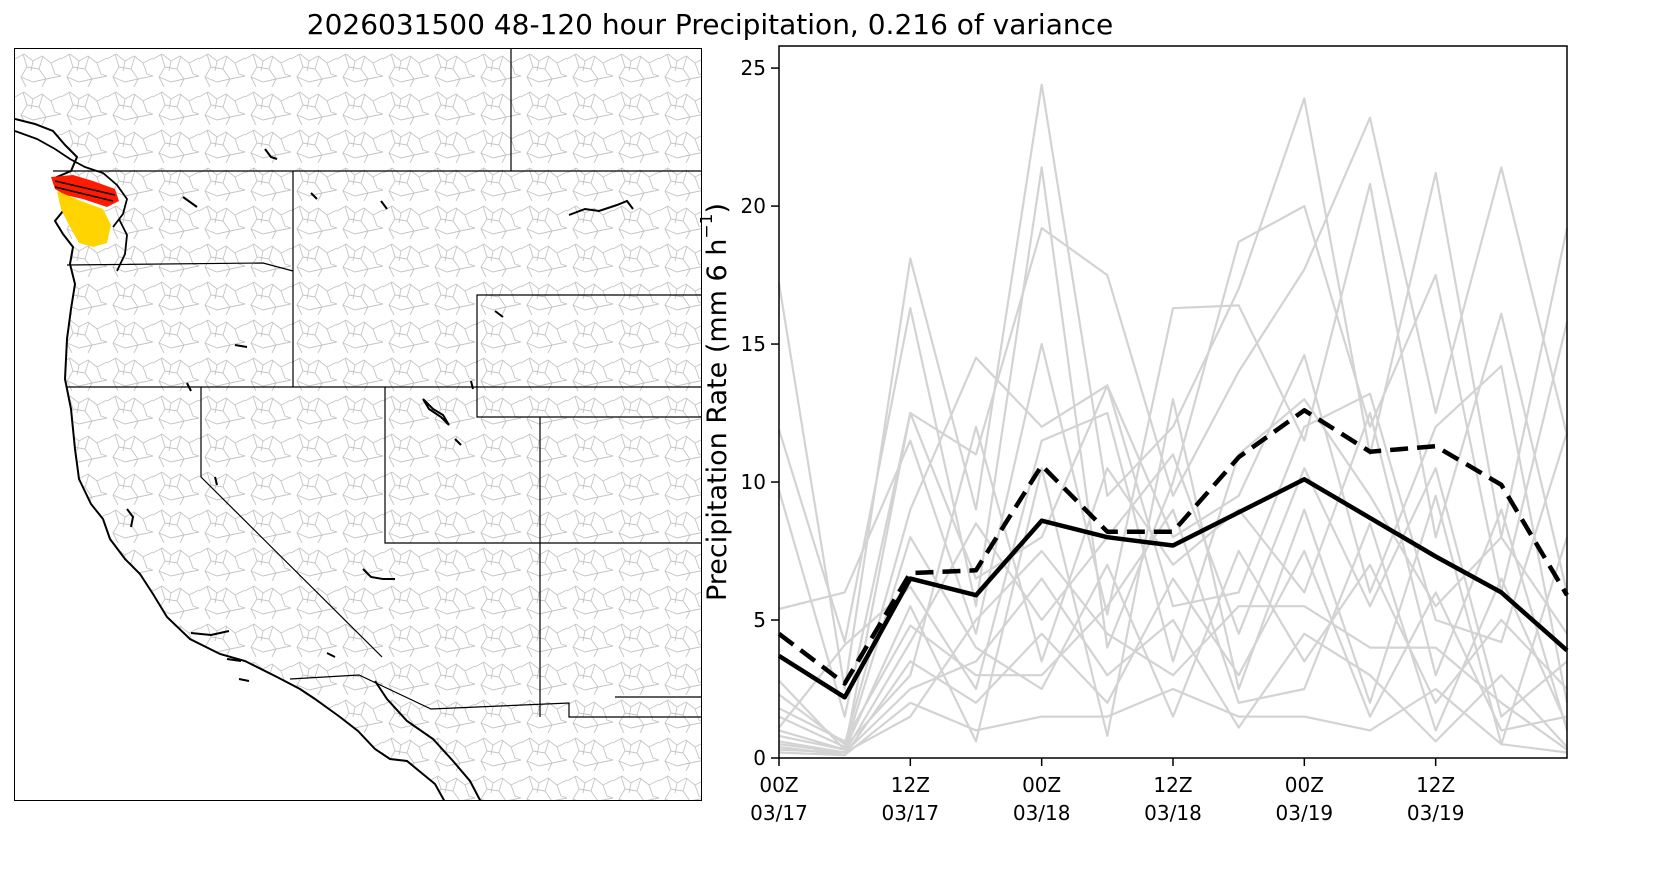 The width and height of the screenshot is (1658, 887). I want to click on x-tick-label-3-line2: 03/18, so click(1173, 813).